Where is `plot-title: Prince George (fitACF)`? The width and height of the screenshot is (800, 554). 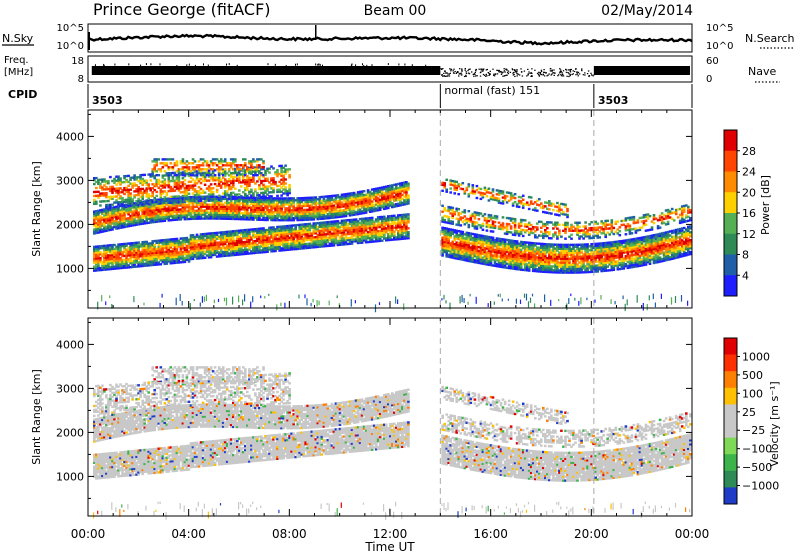
plot-title: Prince George (fitACF) is located at coordinates (182, 9).